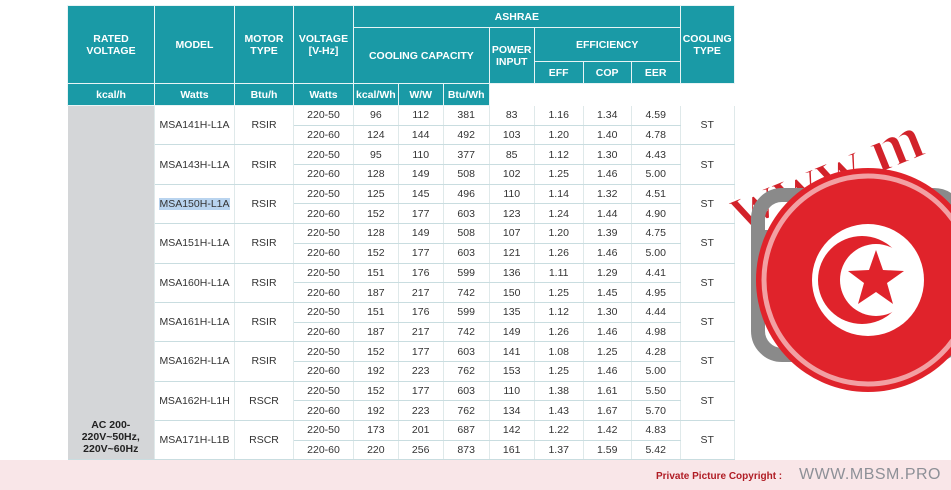 The height and width of the screenshot is (490, 951). I want to click on power-cell: 142, so click(512, 430).